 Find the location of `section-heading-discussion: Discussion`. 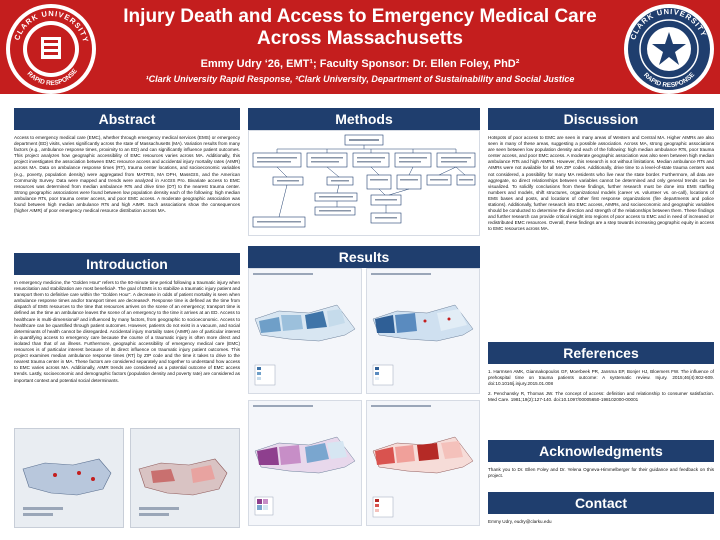

section-heading-discussion: Discussion is located at coordinates (601, 119).